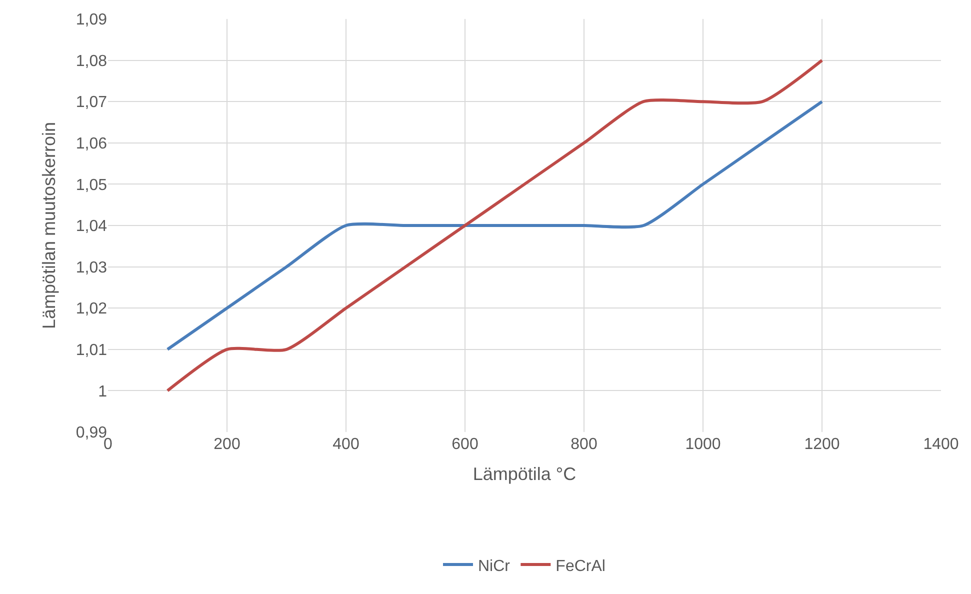  I want to click on y-tick-label: 1,08, so click(92, 61).